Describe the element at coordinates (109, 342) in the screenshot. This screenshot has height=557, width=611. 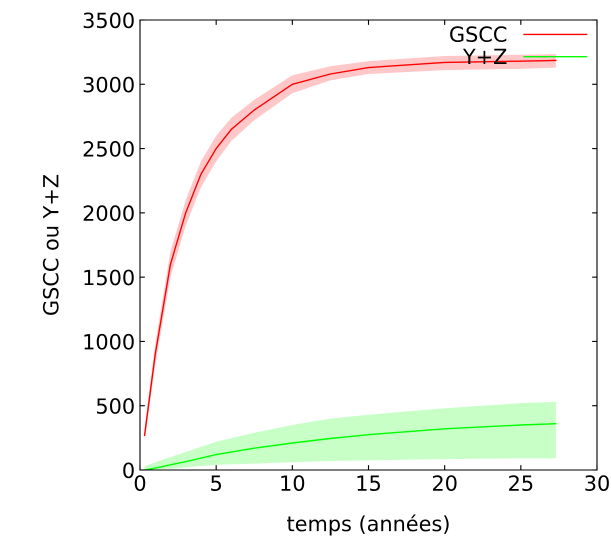
I see `y-tick-label: 1000` at that location.